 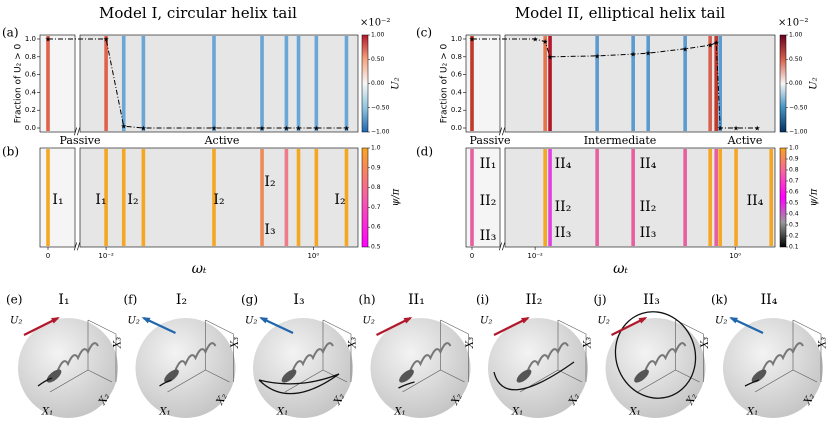 I want to click on region-label: Intermediate, so click(x=620, y=140).